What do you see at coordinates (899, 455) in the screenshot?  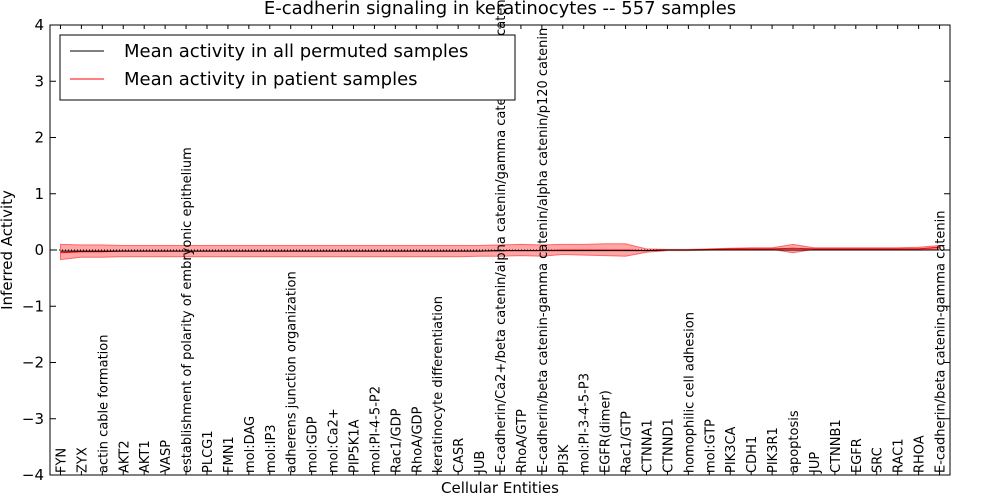 I see `x-category-label: RAC1` at bounding box center [899, 455].